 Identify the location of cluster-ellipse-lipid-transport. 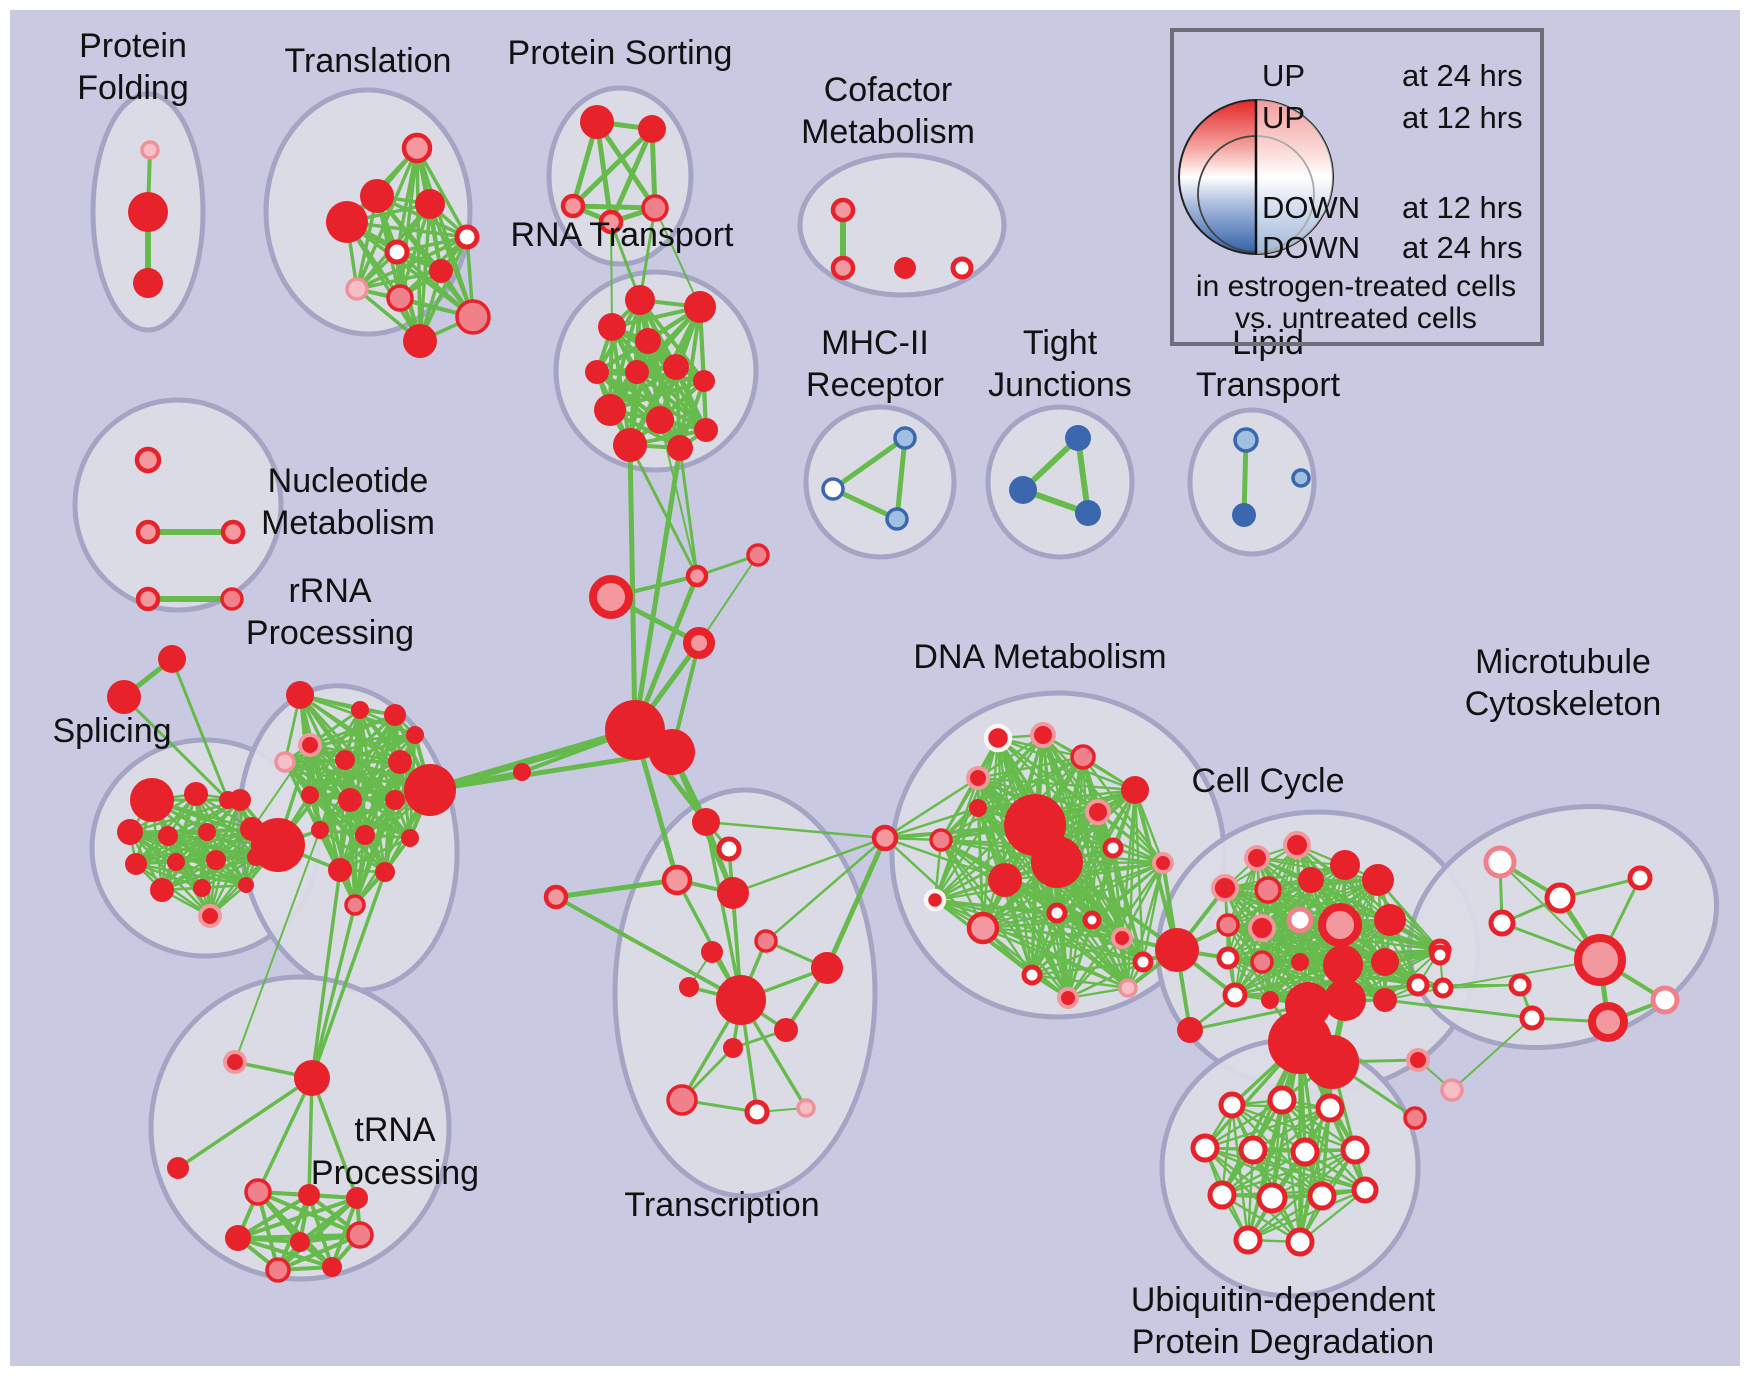
(1252, 482).